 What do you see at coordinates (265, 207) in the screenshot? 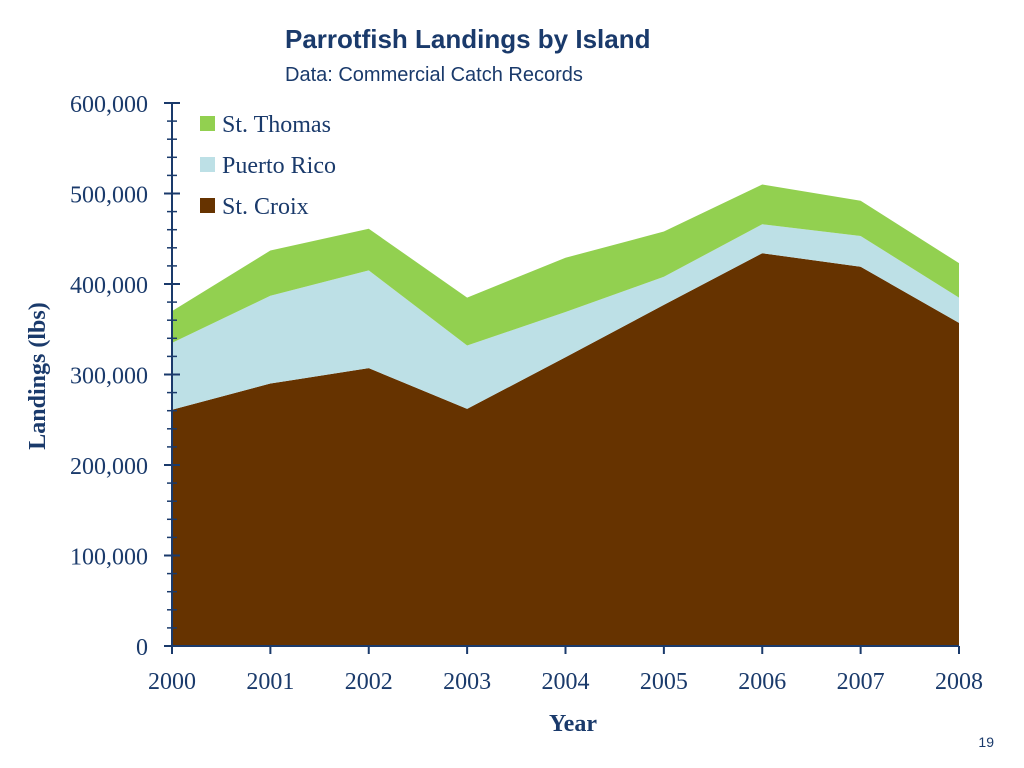
I see `legend-label: St. Croix` at bounding box center [265, 207].